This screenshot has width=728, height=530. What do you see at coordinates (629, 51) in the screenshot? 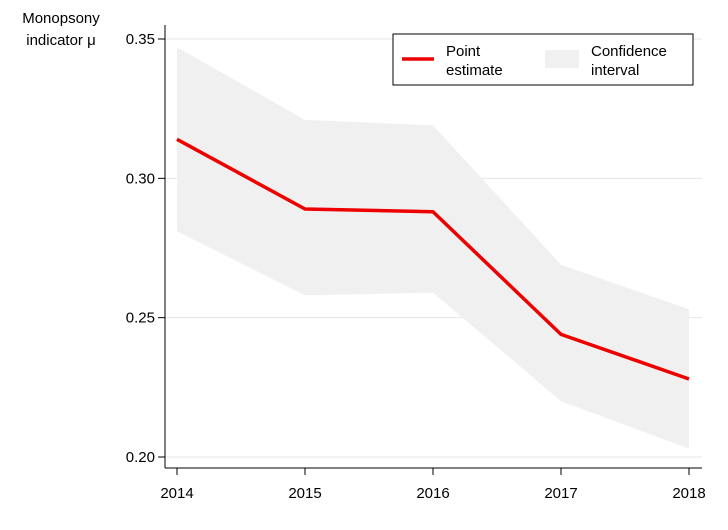
I see `legend-ci-label-line1: Confidence` at bounding box center [629, 51].